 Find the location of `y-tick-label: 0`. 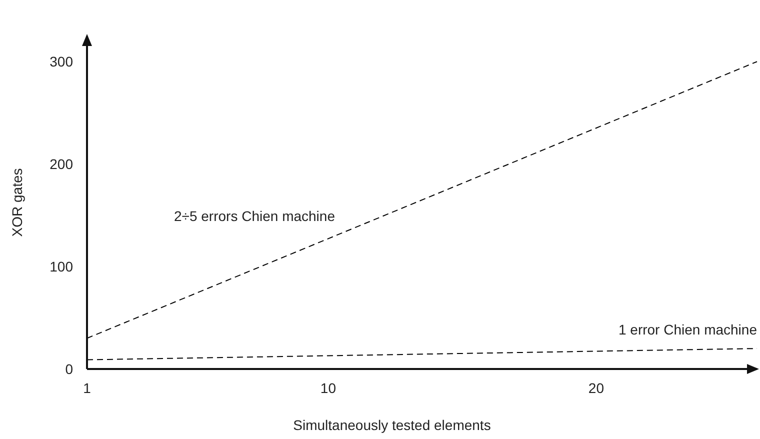

y-tick-label: 0 is located at coordinates (69, 368).